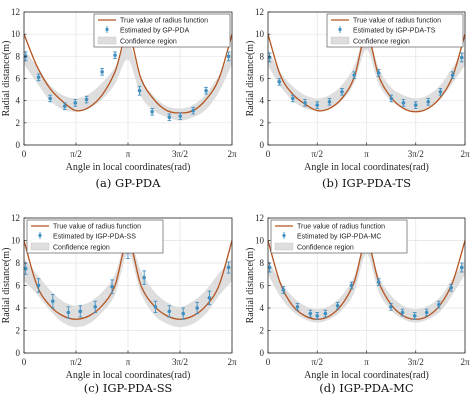  What do you see at coordinates (129, 183) in the screenshot?
I see `subplot-caption: (a) GP-PDA` at bounding box center [129, 183].